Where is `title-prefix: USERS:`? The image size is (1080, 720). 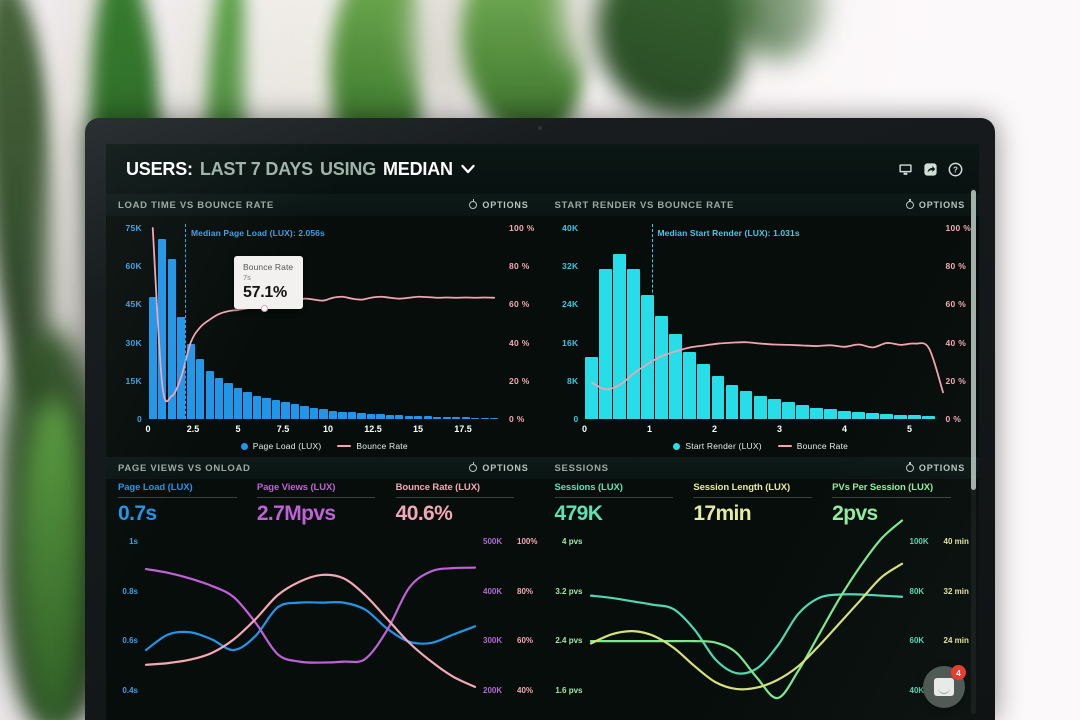 title-prefix: USERS: is located at coordinates (159, 168).